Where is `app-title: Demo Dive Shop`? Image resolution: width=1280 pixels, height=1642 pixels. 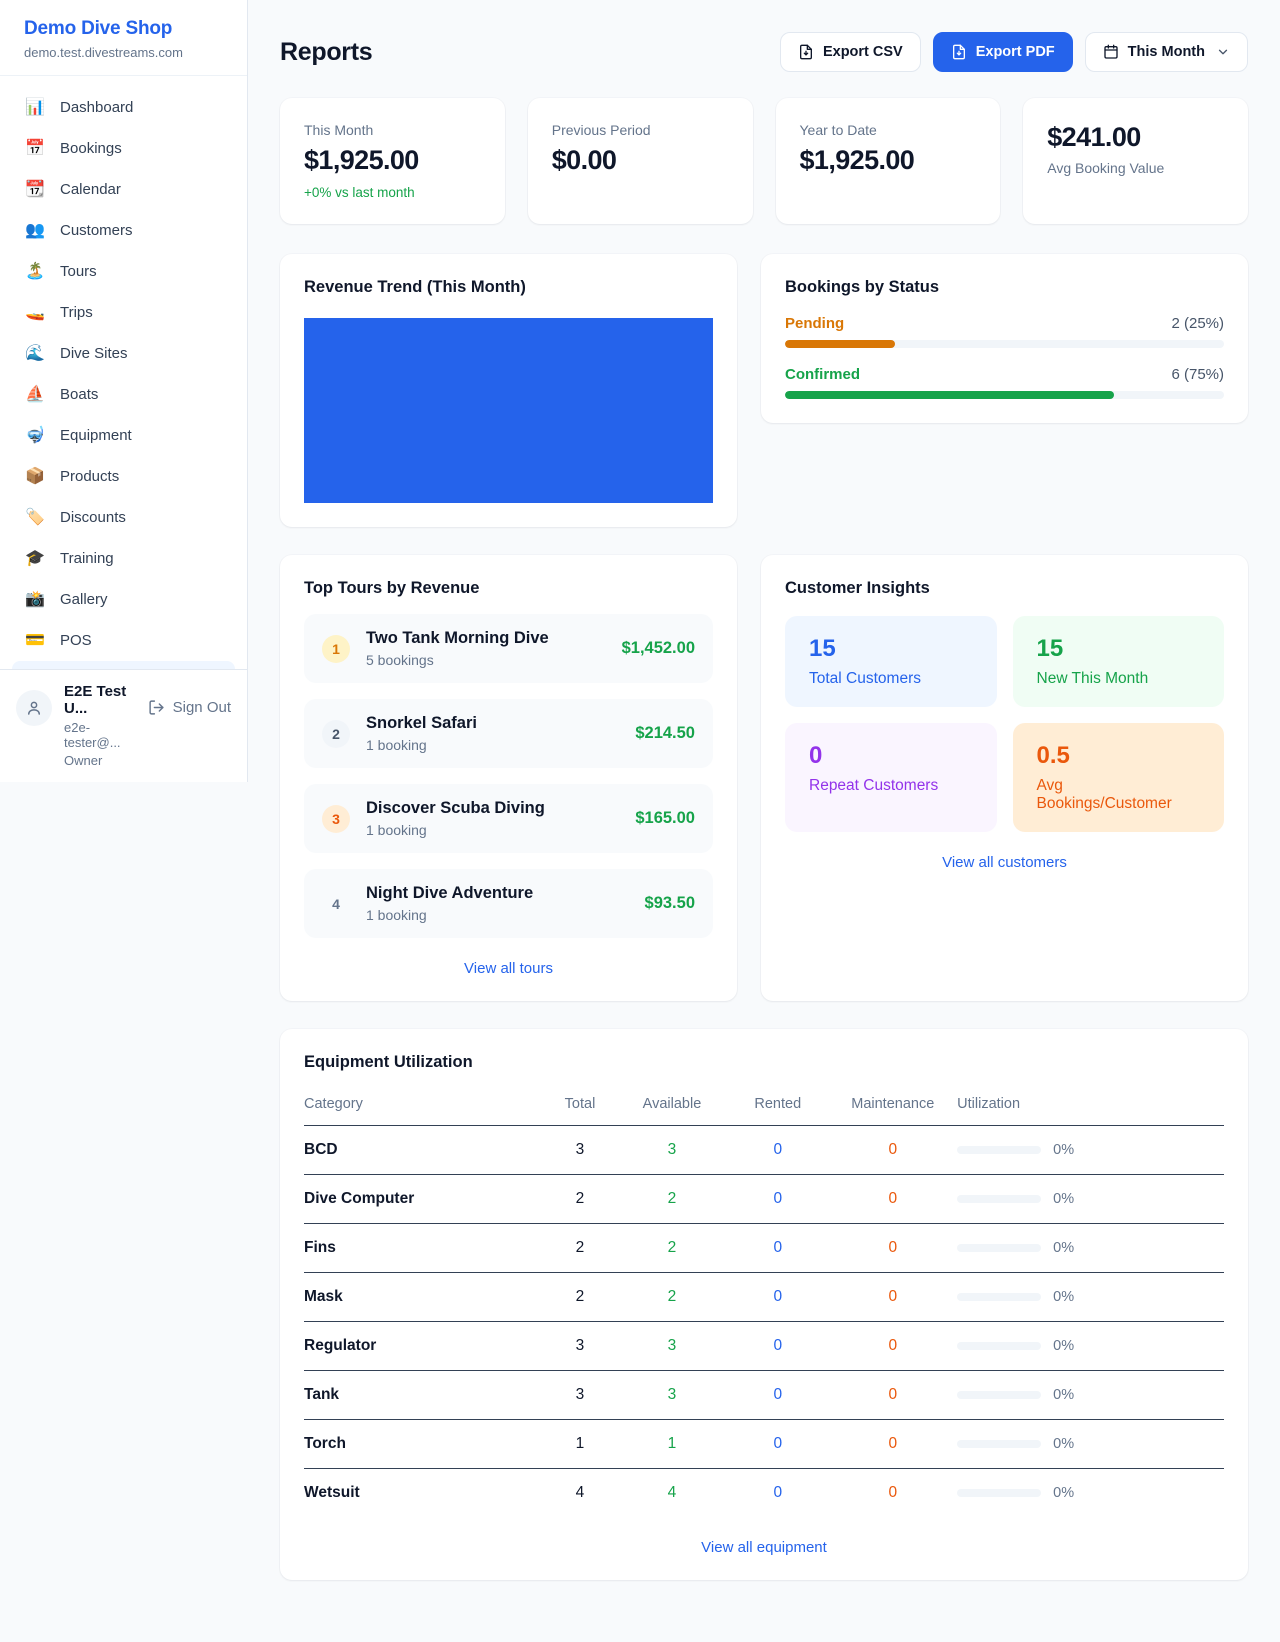 app-title: Demo Dive Shop is located at coordinates (98, 28).